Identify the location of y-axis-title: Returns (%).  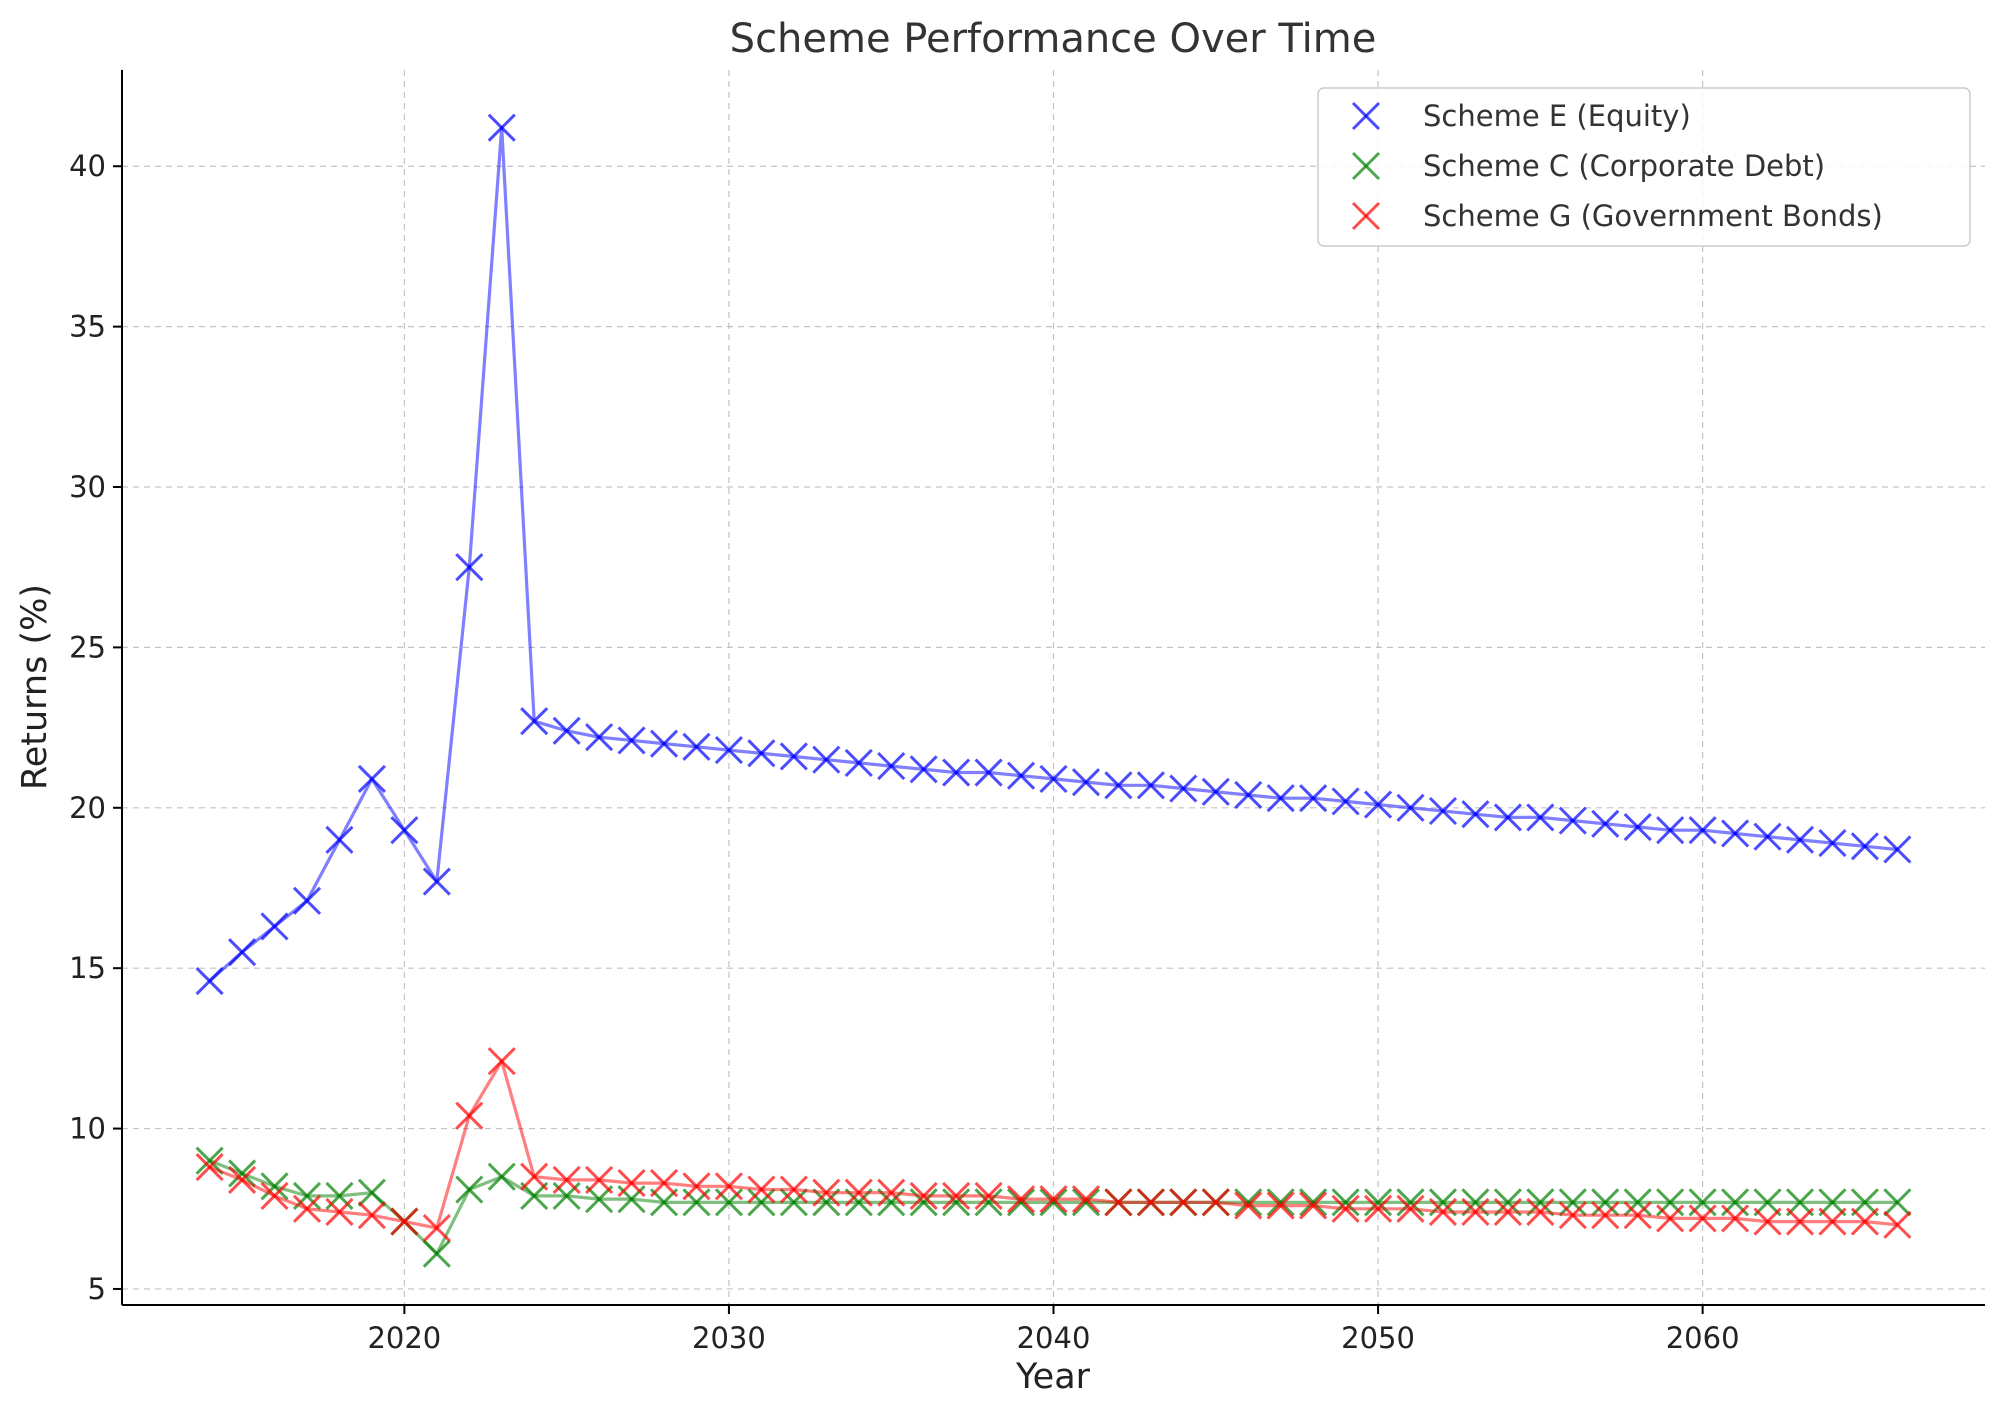
(35, 687).